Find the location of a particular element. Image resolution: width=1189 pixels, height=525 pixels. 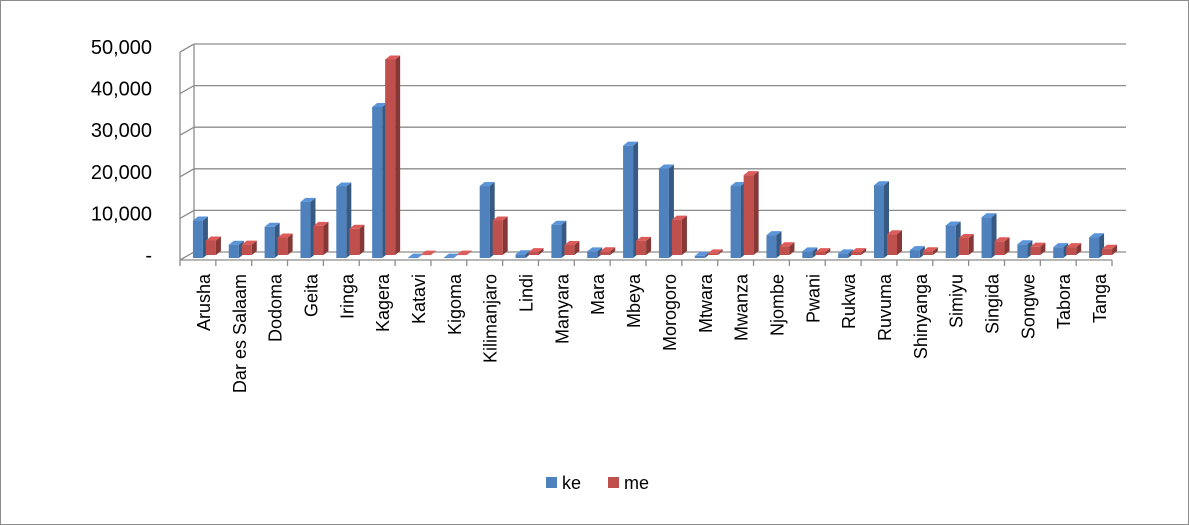

x-tick-label: Tabora is located at coordinates (1064, 301).